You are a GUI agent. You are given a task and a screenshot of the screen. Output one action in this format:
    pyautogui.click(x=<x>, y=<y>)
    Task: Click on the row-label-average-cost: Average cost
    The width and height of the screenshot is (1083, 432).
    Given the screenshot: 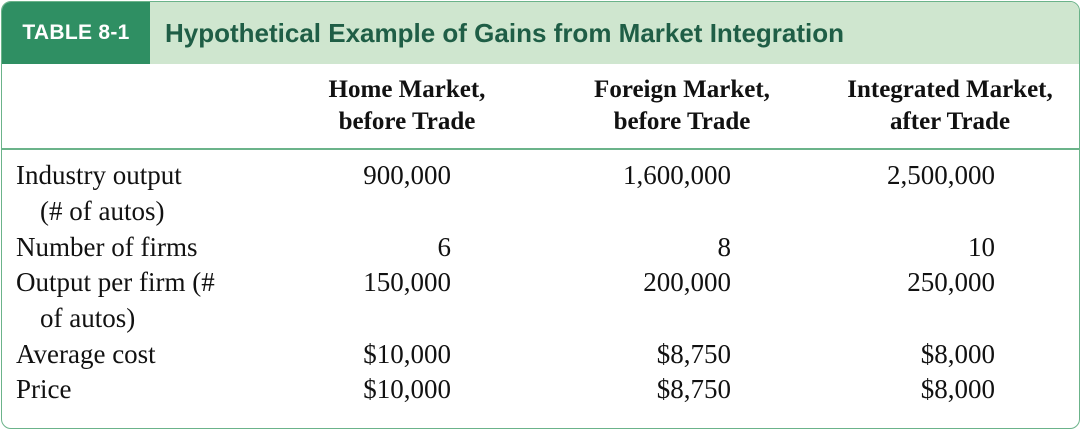 What is the action you would take?
    pyautogui.click(x=86, y=354)
    